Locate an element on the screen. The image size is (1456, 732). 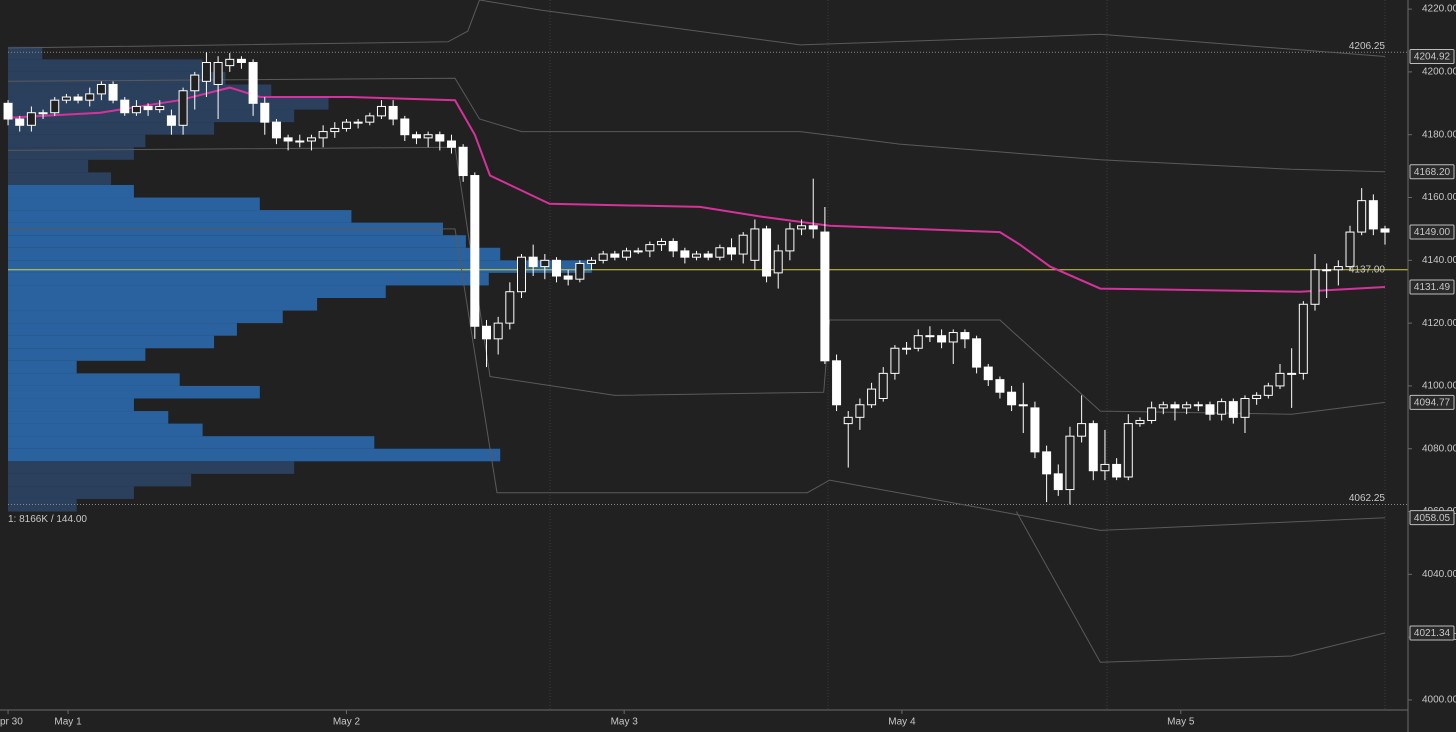
x-tick-label: May 4 is located at coordinates (902, 722).